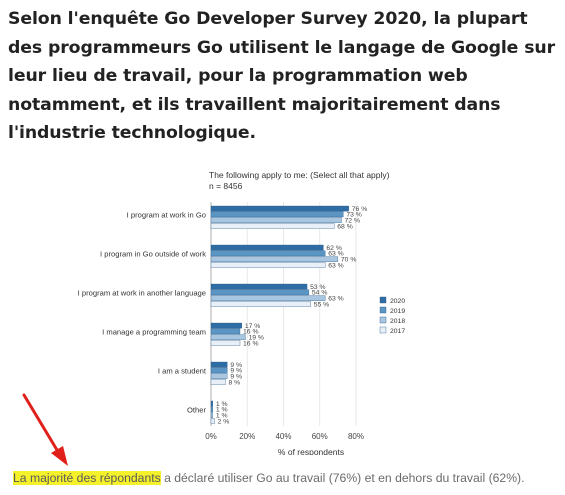 This screenshot has width=565, height=495. Describe the element at coordinates (87, 478) in the screenshot. I see `caption-highlight: La majorité des répondants` at that location.